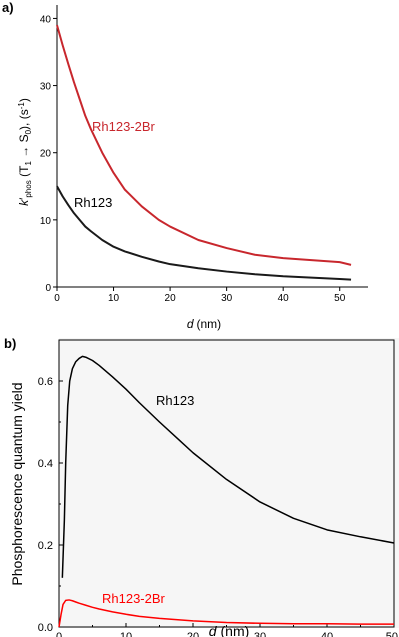 The image size is (399, 637). Describe the element at coordinates (50, 505) in the screenshot. I see `panel-b-y-axis-ticks: 0.0 0.2 0.4 0.6` at that location.